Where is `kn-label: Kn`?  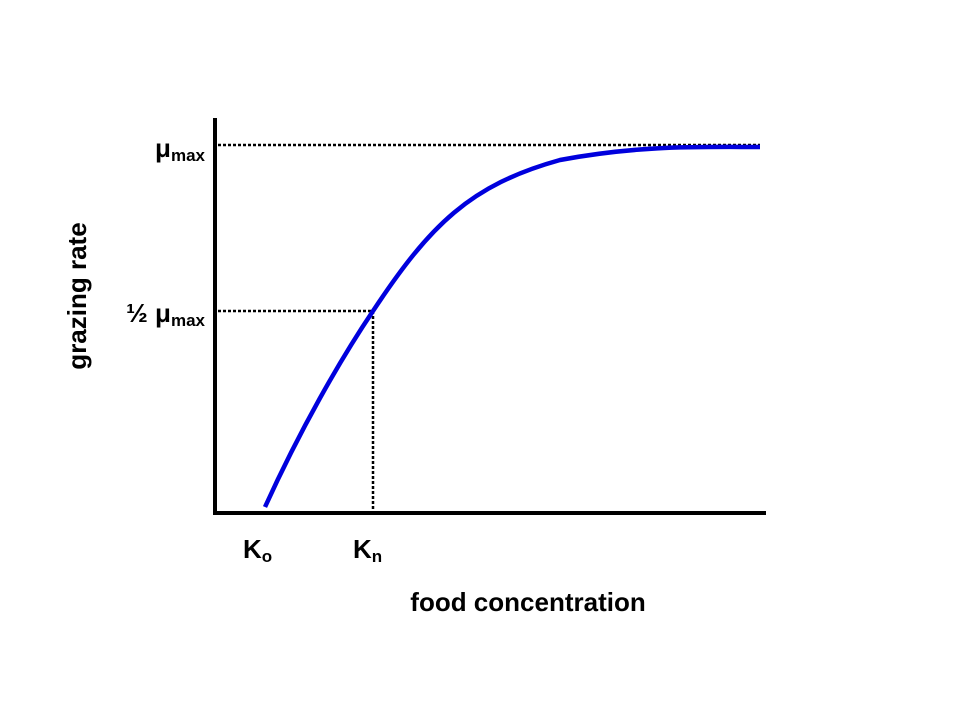 kn-label: Kn is located at coordinates (367, 550).